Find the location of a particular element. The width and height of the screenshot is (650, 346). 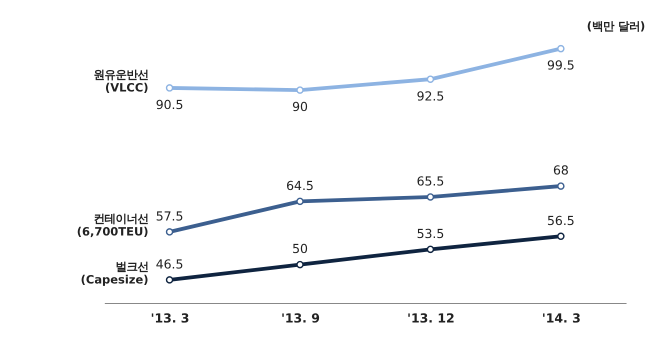

series-label: 벌크선 (Capesize) is located at coordinates (114, 273).